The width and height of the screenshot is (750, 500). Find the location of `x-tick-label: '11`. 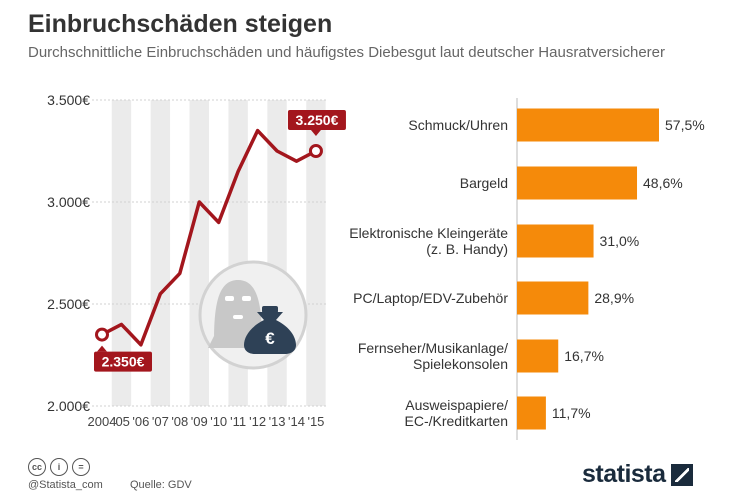

x-tick-label: '11 is located at coordinates (238, 421).